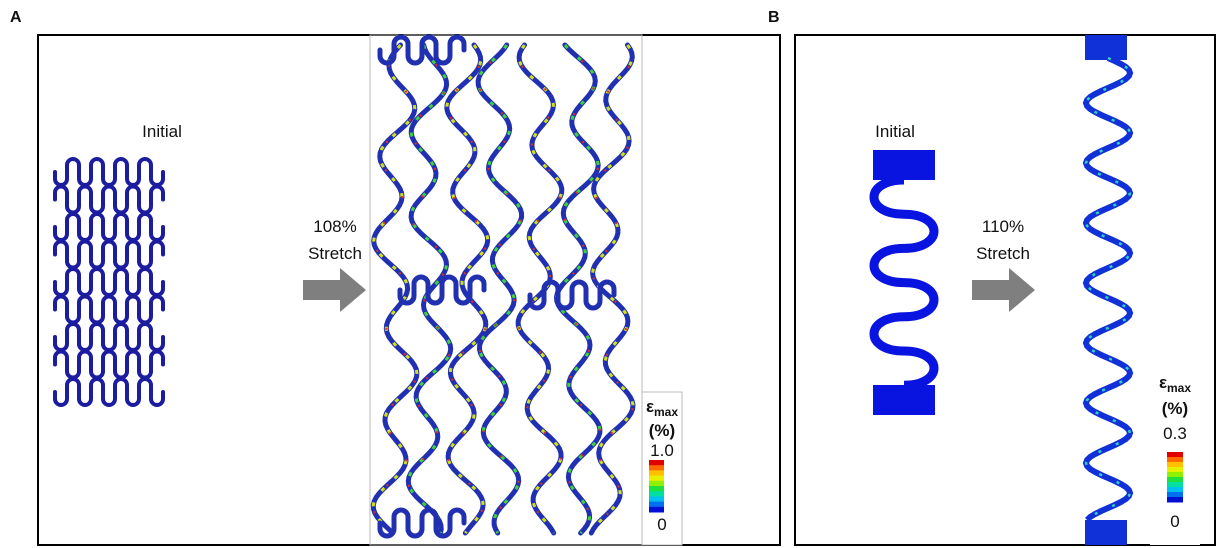 This screenshot has width=1219, height=548. I want to click on colorbar-max: 0.3, so click(1175, 433).